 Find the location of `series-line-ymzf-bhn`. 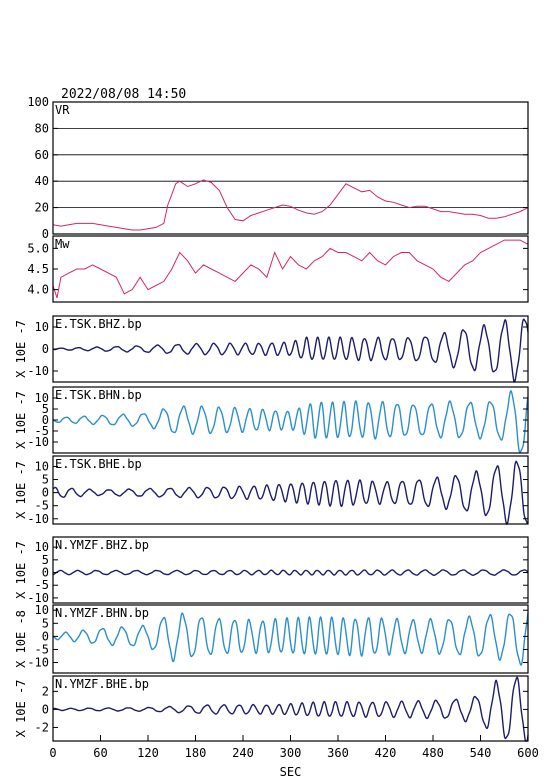

series-line-ymzf-bhn is located at coordinates (290, 639).